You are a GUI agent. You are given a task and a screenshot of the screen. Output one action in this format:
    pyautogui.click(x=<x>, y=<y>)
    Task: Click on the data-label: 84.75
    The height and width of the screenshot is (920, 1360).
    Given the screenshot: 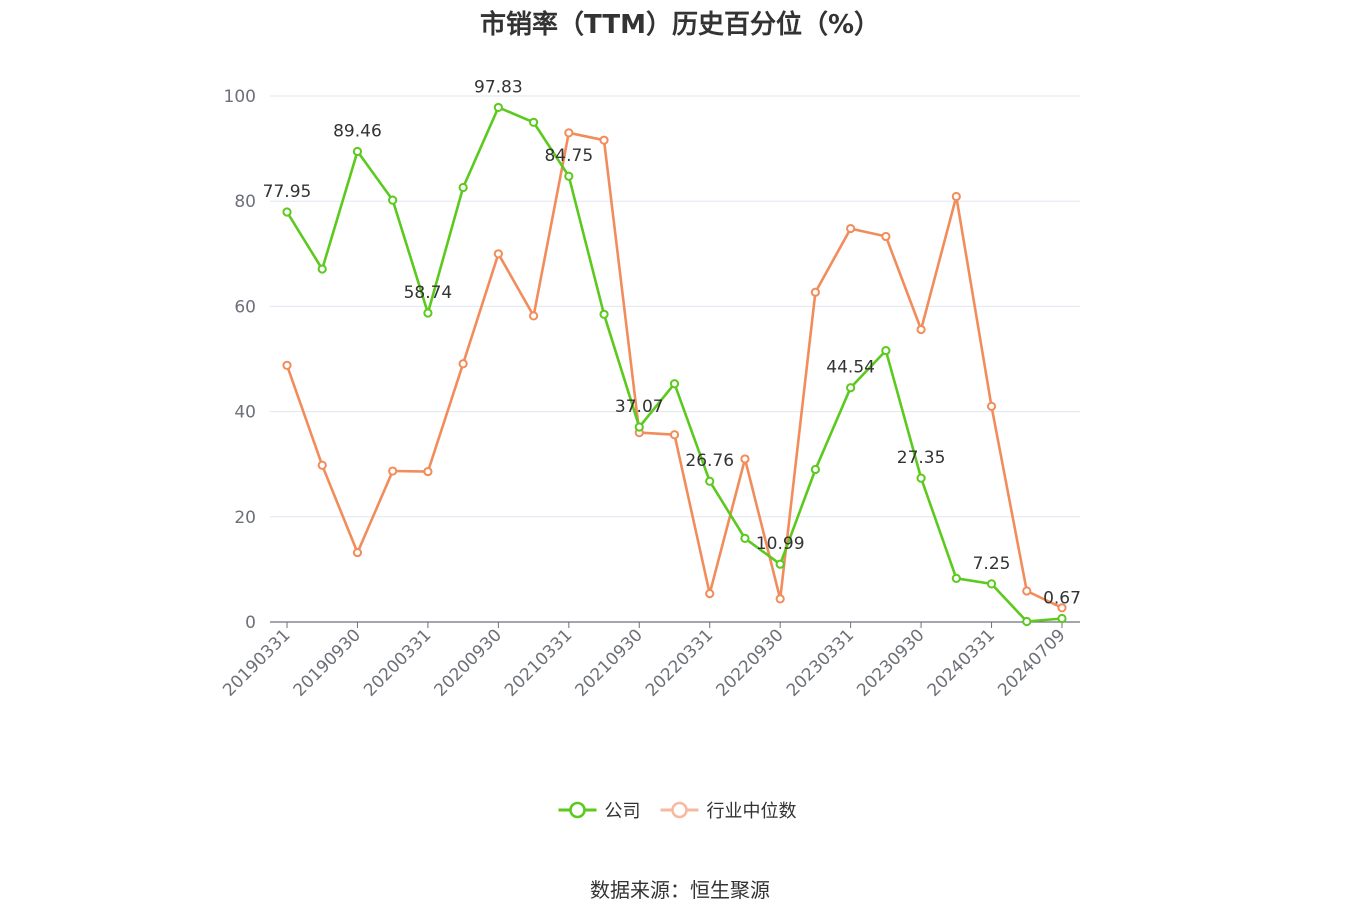 What is the action you would take?
    pyautogui.click(x=568, y=156)
    